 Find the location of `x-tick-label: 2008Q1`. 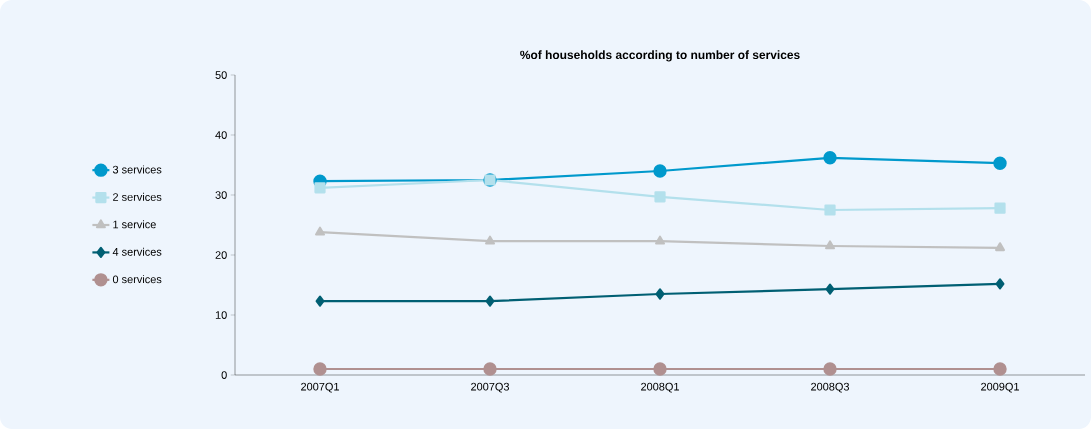

x-tick-label: 2008Q1 is located at coordinates (660, 387).